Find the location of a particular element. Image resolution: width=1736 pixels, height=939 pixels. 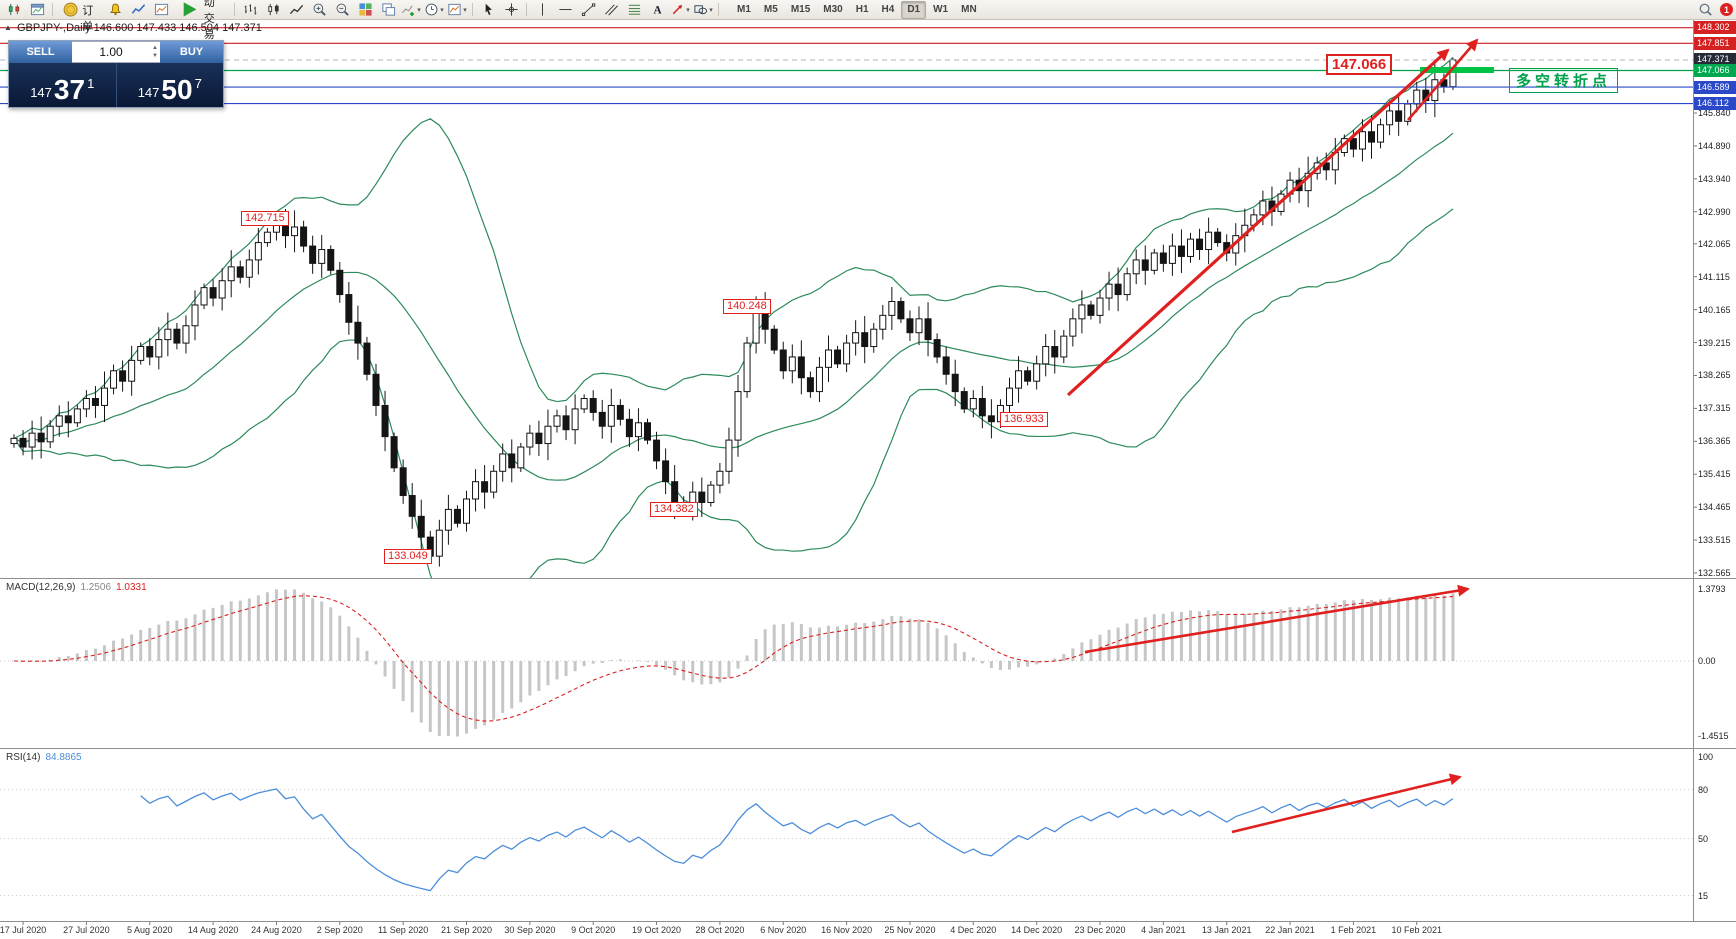

bar-chart-button is located at coordinates (250, 10).